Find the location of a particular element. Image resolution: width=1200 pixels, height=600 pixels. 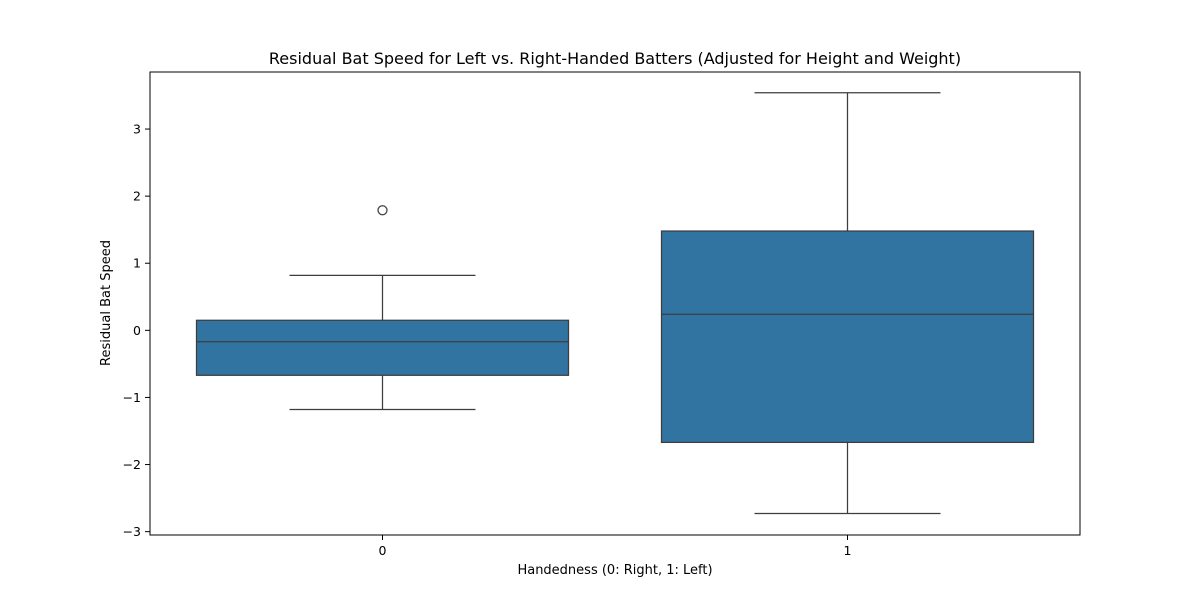

y-tick-label: 3 is located at coordinates (137, 129).